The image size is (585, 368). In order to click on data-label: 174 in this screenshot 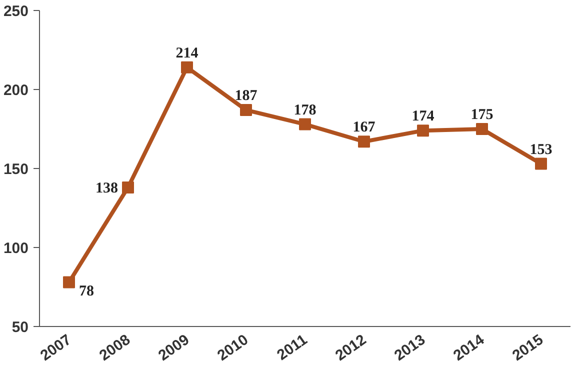, I will do `click(423, 116)`.